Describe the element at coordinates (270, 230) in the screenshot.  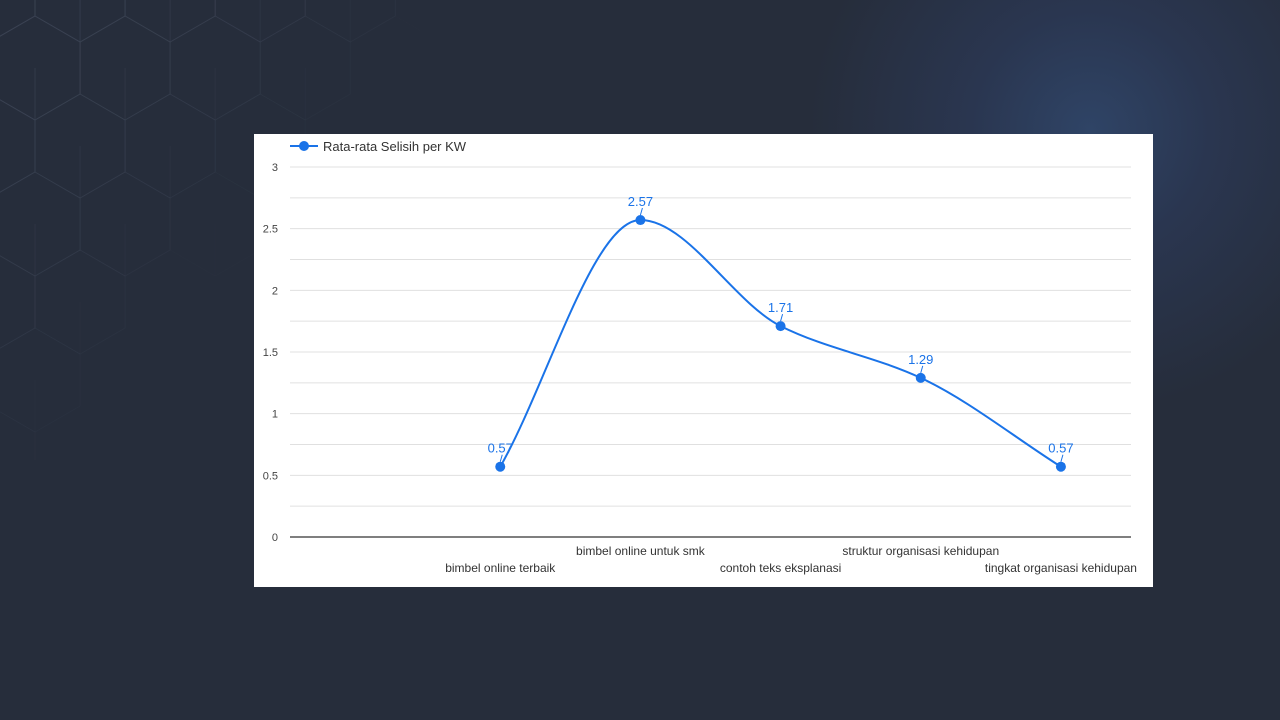
I see `y-tick-label: 2.5` at that location.